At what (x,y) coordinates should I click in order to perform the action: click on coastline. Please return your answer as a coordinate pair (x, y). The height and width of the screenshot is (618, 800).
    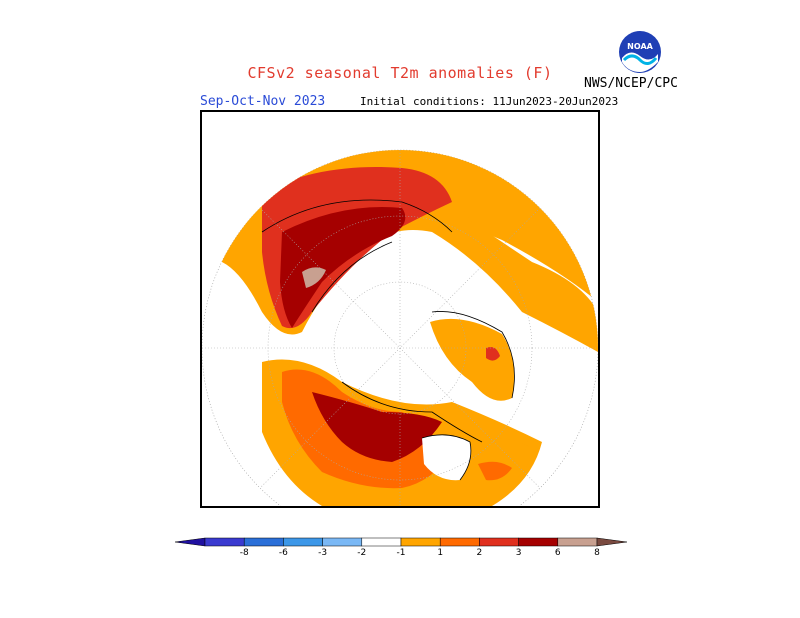
    Looking at the image, I should click on (388, 340).